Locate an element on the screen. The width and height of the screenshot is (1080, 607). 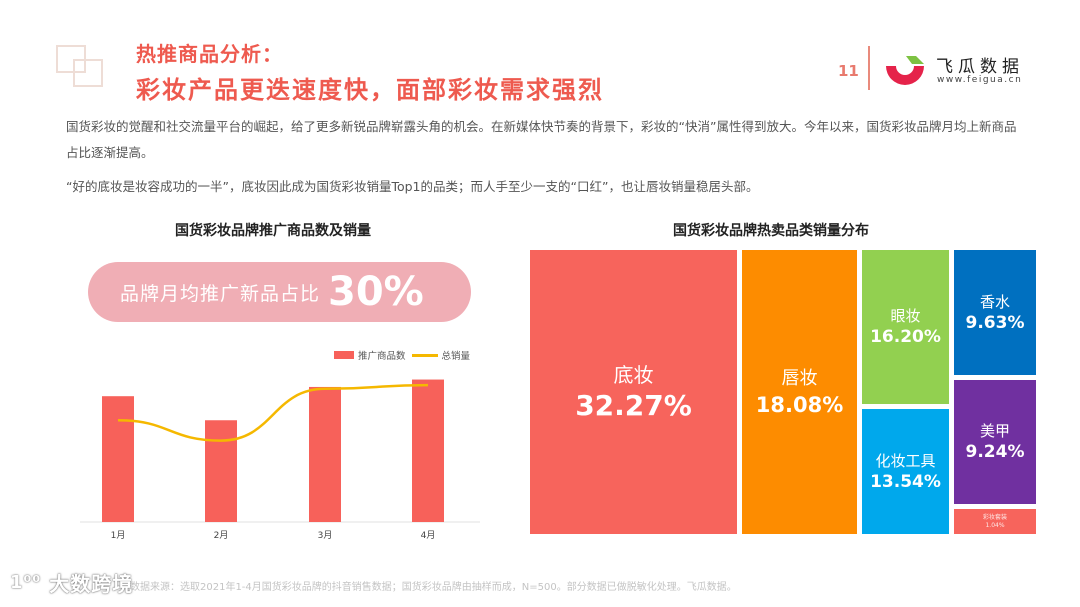
treemap-tile: 香水 9.63% is located at coordinates (995, 312).